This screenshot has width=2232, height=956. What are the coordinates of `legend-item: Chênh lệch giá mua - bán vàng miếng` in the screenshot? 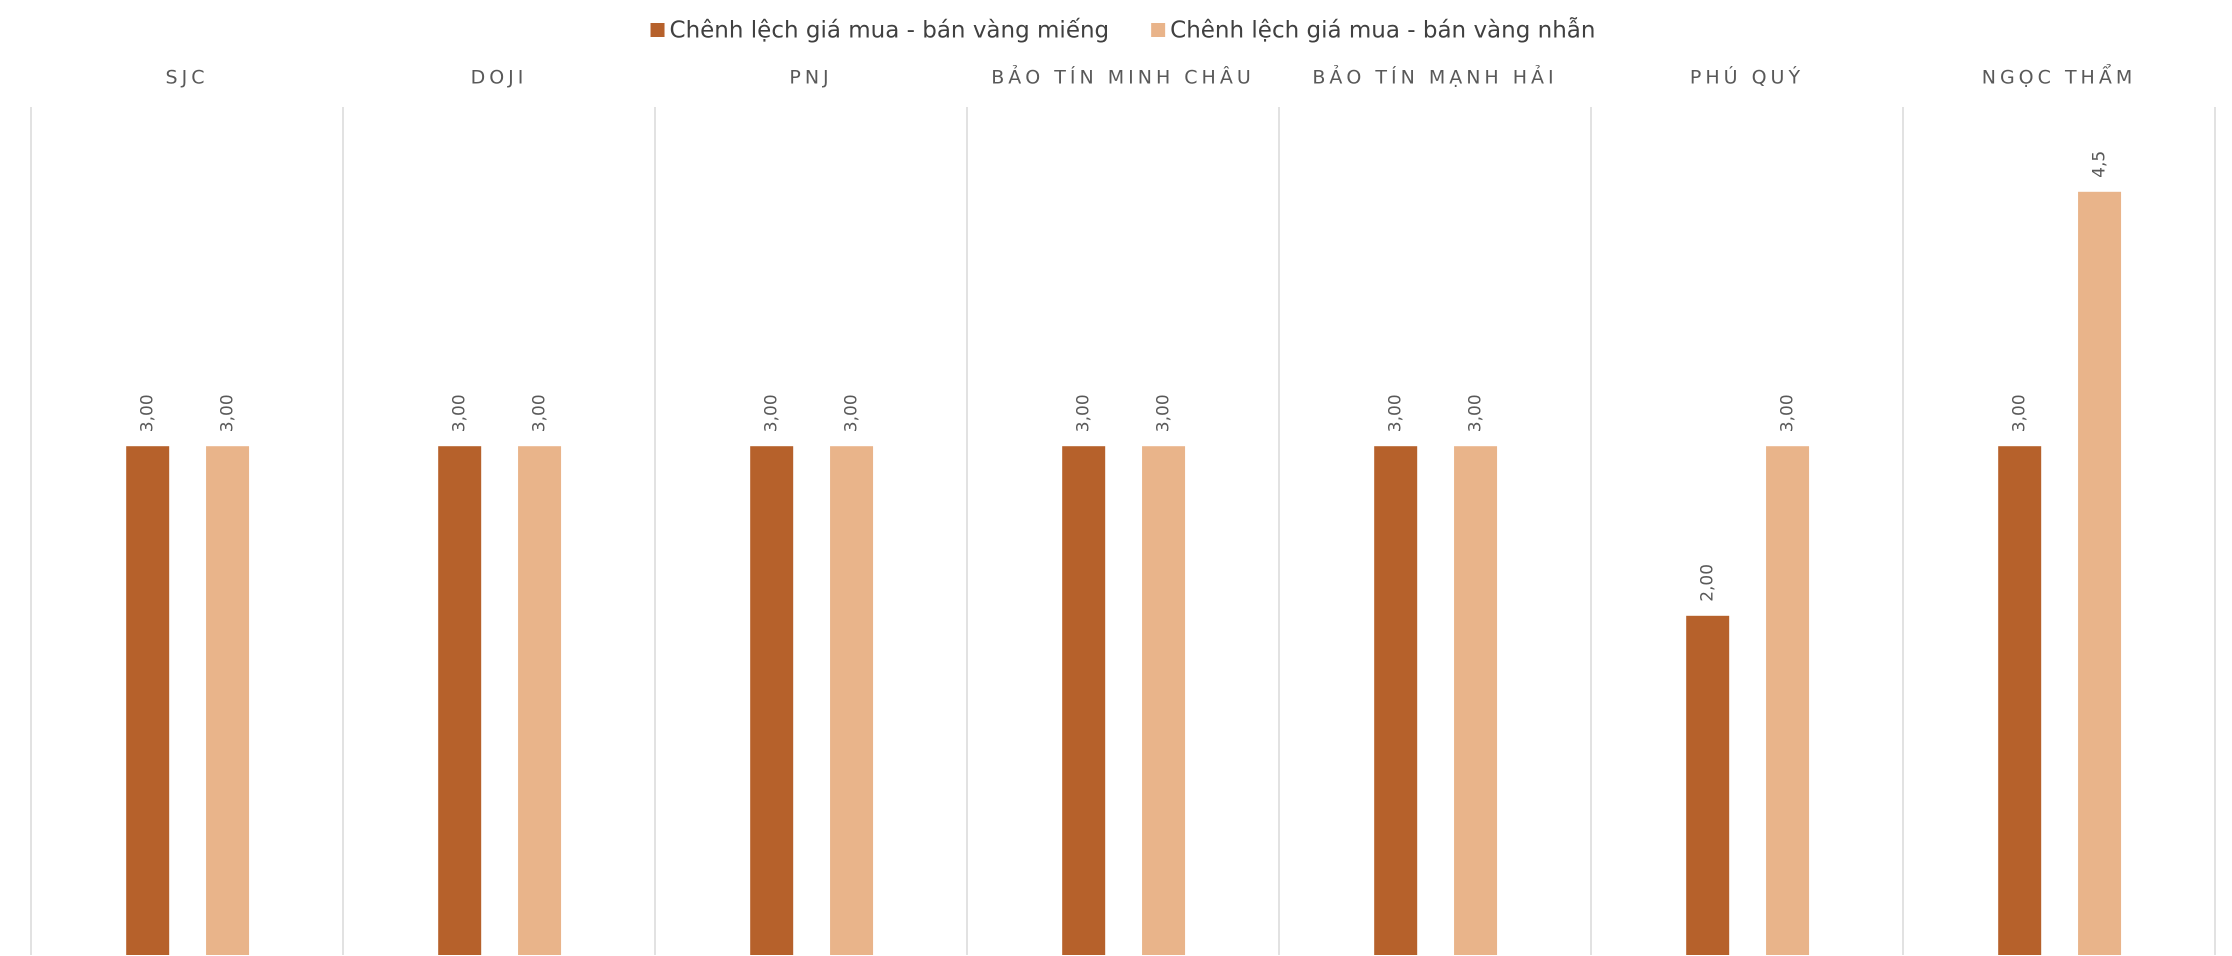 It's located at (880, 31).